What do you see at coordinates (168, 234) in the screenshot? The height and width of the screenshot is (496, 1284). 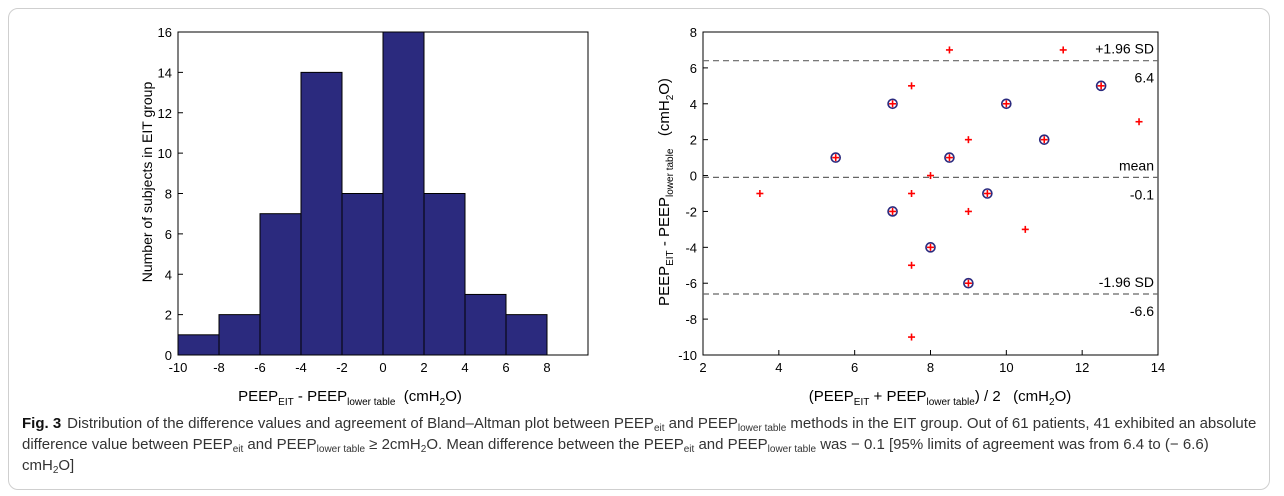 I see `histogram-y-tick-label: 6` at bounding box center [168, 234].